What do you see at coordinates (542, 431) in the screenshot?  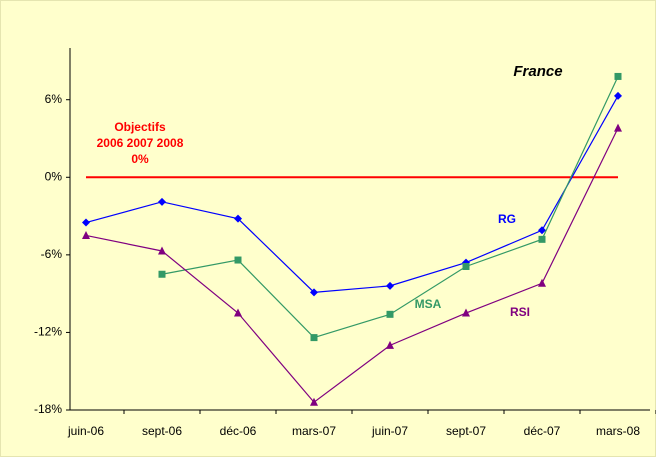 I see `x-tick-label: déc-07` at bounding box center [542, 431].